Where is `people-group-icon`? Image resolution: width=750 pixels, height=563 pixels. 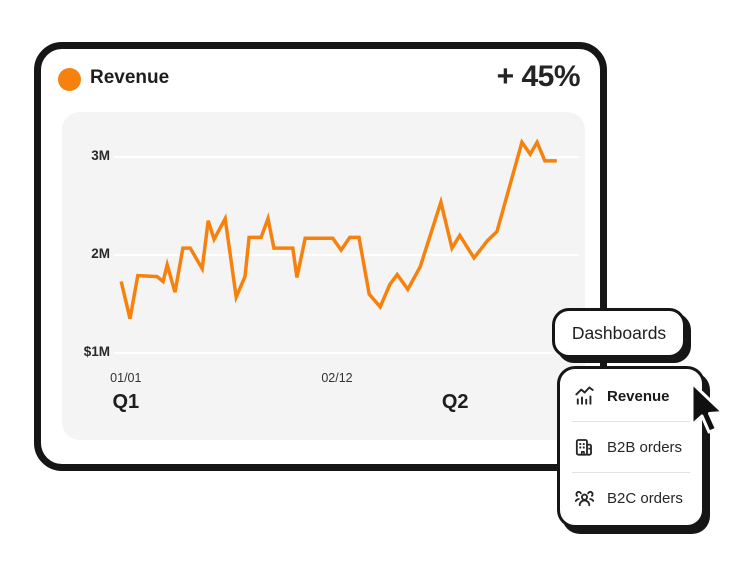 people-group-icon is located at coordinates (584, 498).